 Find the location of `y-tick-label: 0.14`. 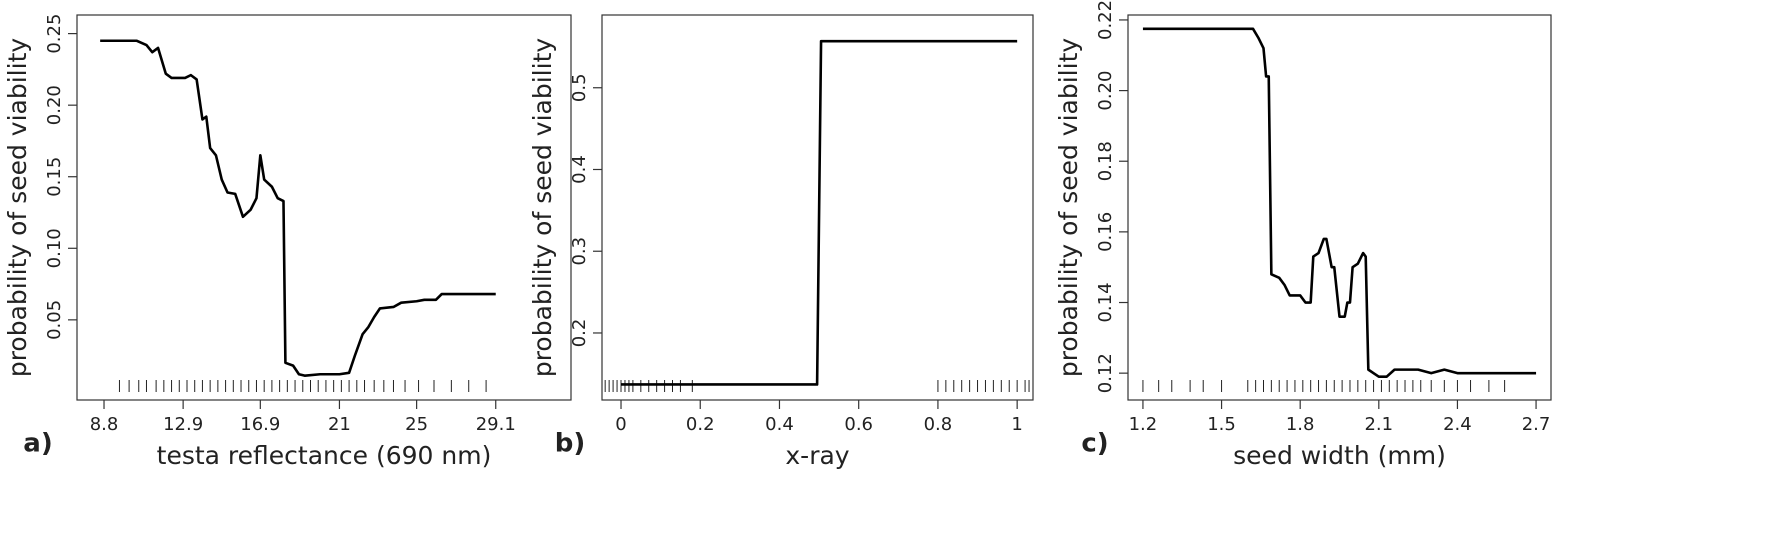

y-tick-label: 0.14 is located at coordinates (1105, 302).